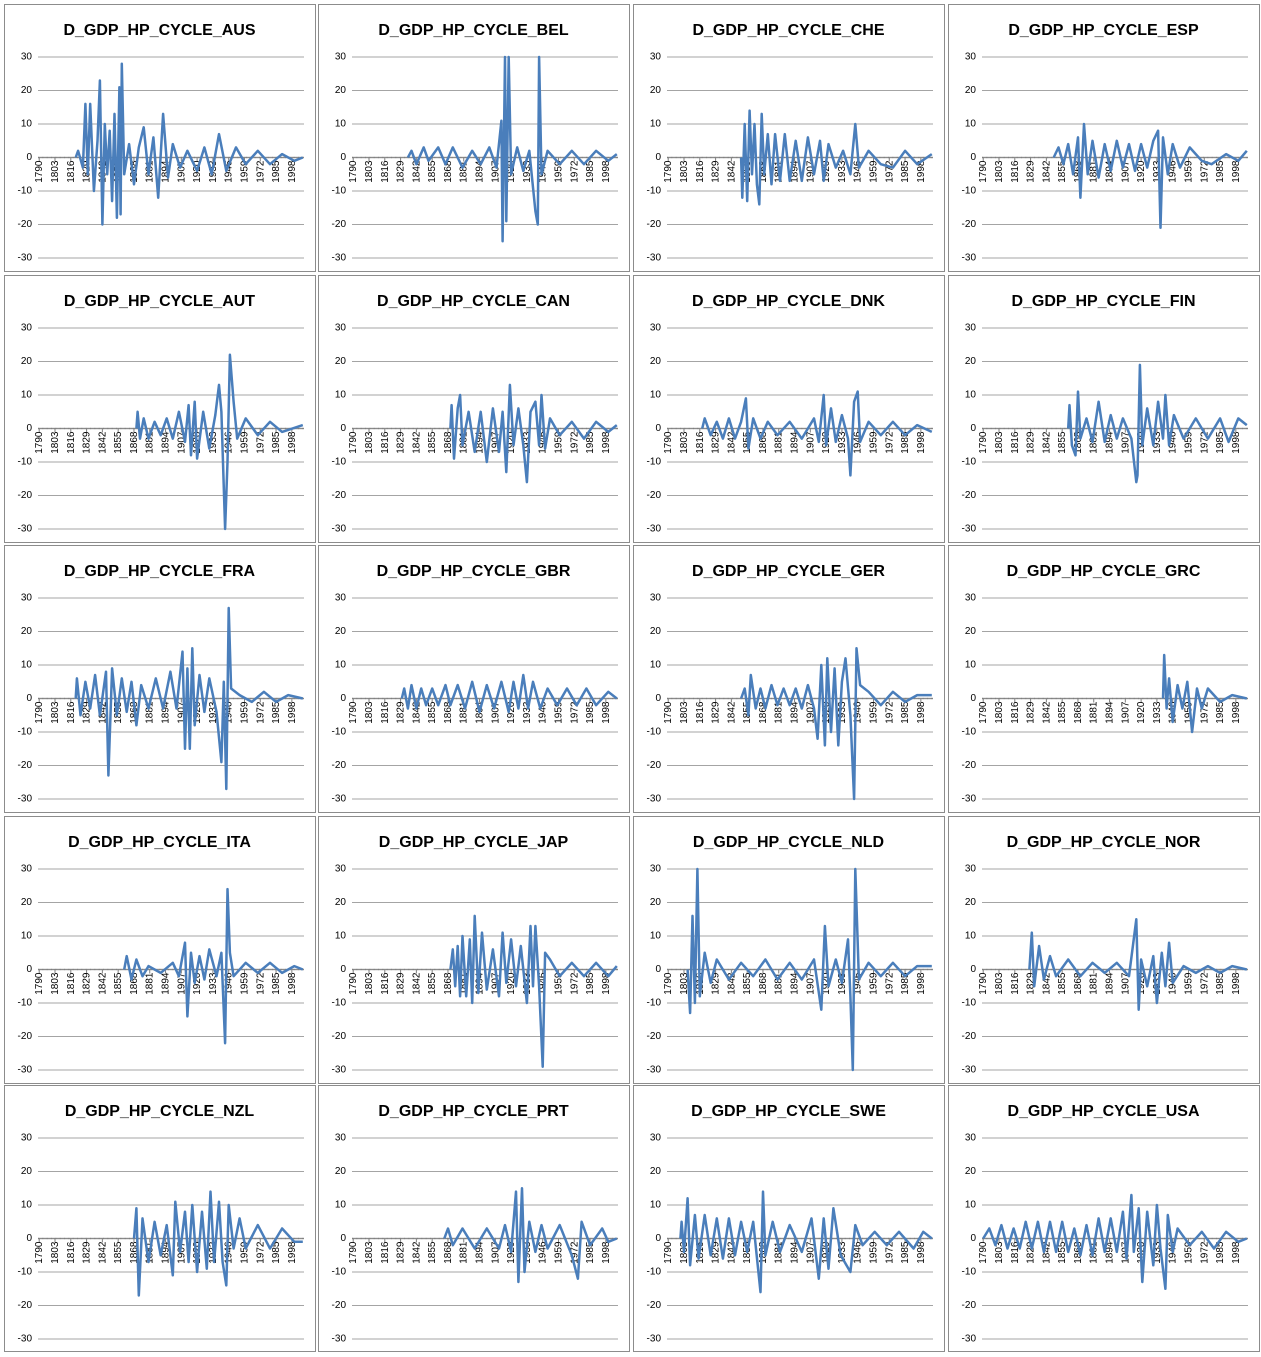  What do you see at coordinates (921, 171) in the screenshot?
I see `x-tick-label: 1998` at bounding box center [921, 171].